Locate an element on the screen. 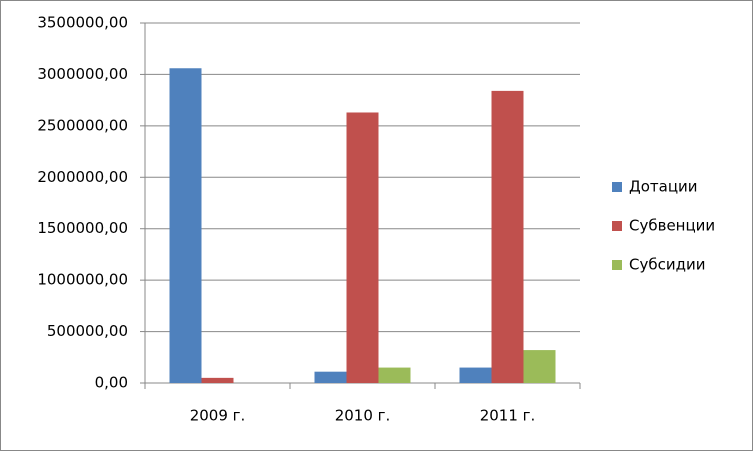 This screenshot has height=451, width=753. x-tick-label: 2009 г. is located at coordinates (218, 416).